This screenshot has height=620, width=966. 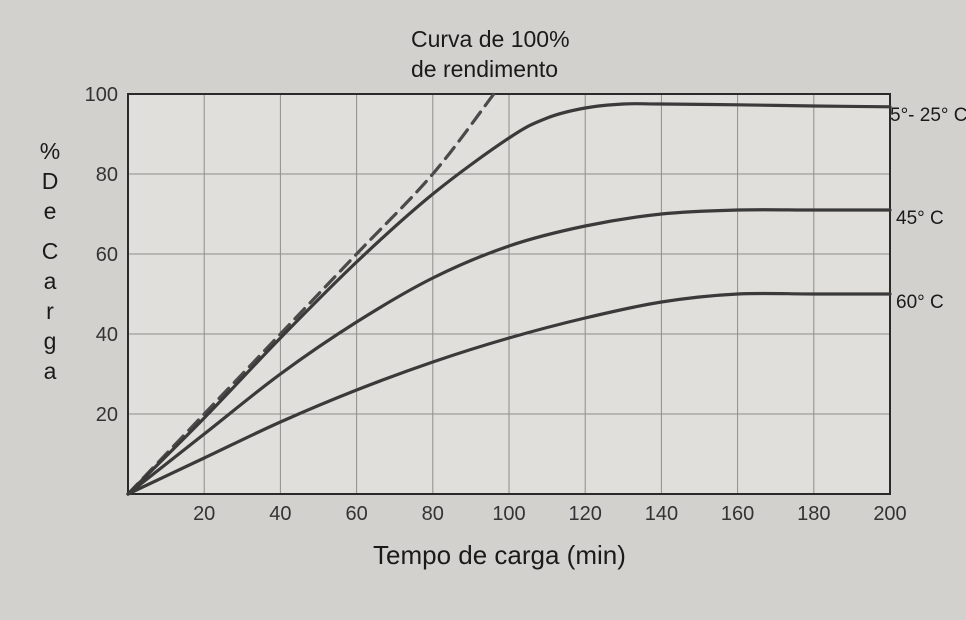 What do you see at coordinates (499, 555) in the screenshot?
I see `x-axis-label: Tempo de carga (min)` at bounding box center [499, 555].